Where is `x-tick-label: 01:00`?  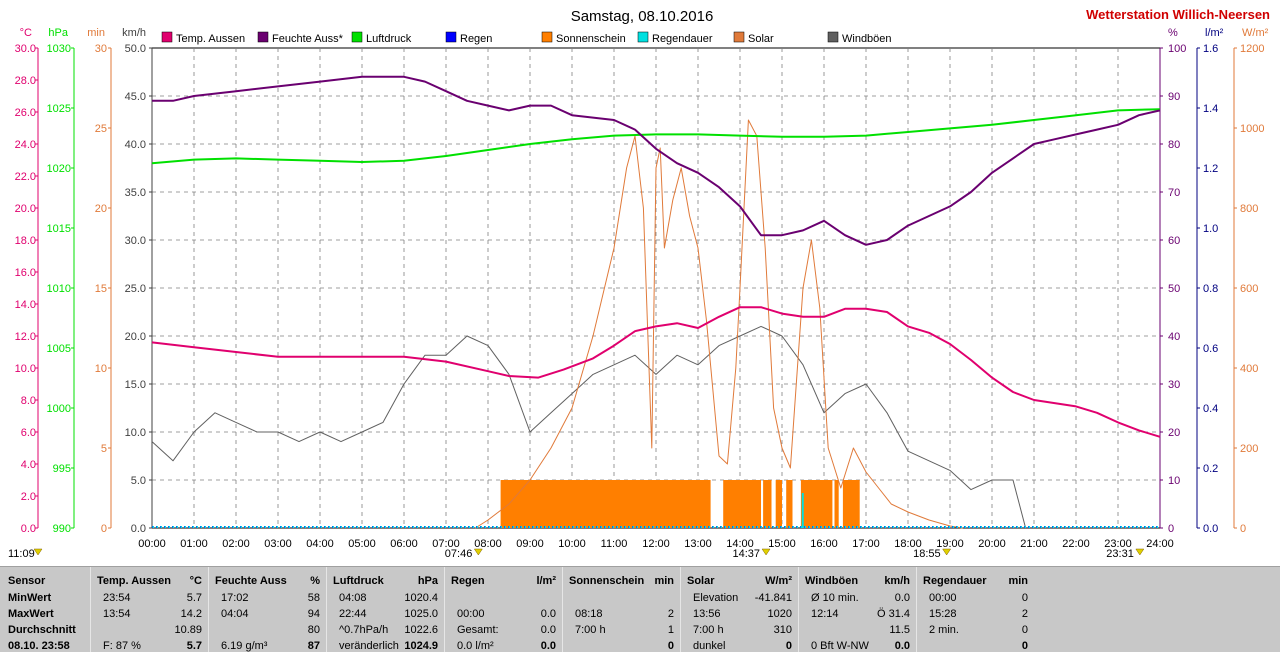
x-tick-label: 01:00 is located at coordinates (194, 544).